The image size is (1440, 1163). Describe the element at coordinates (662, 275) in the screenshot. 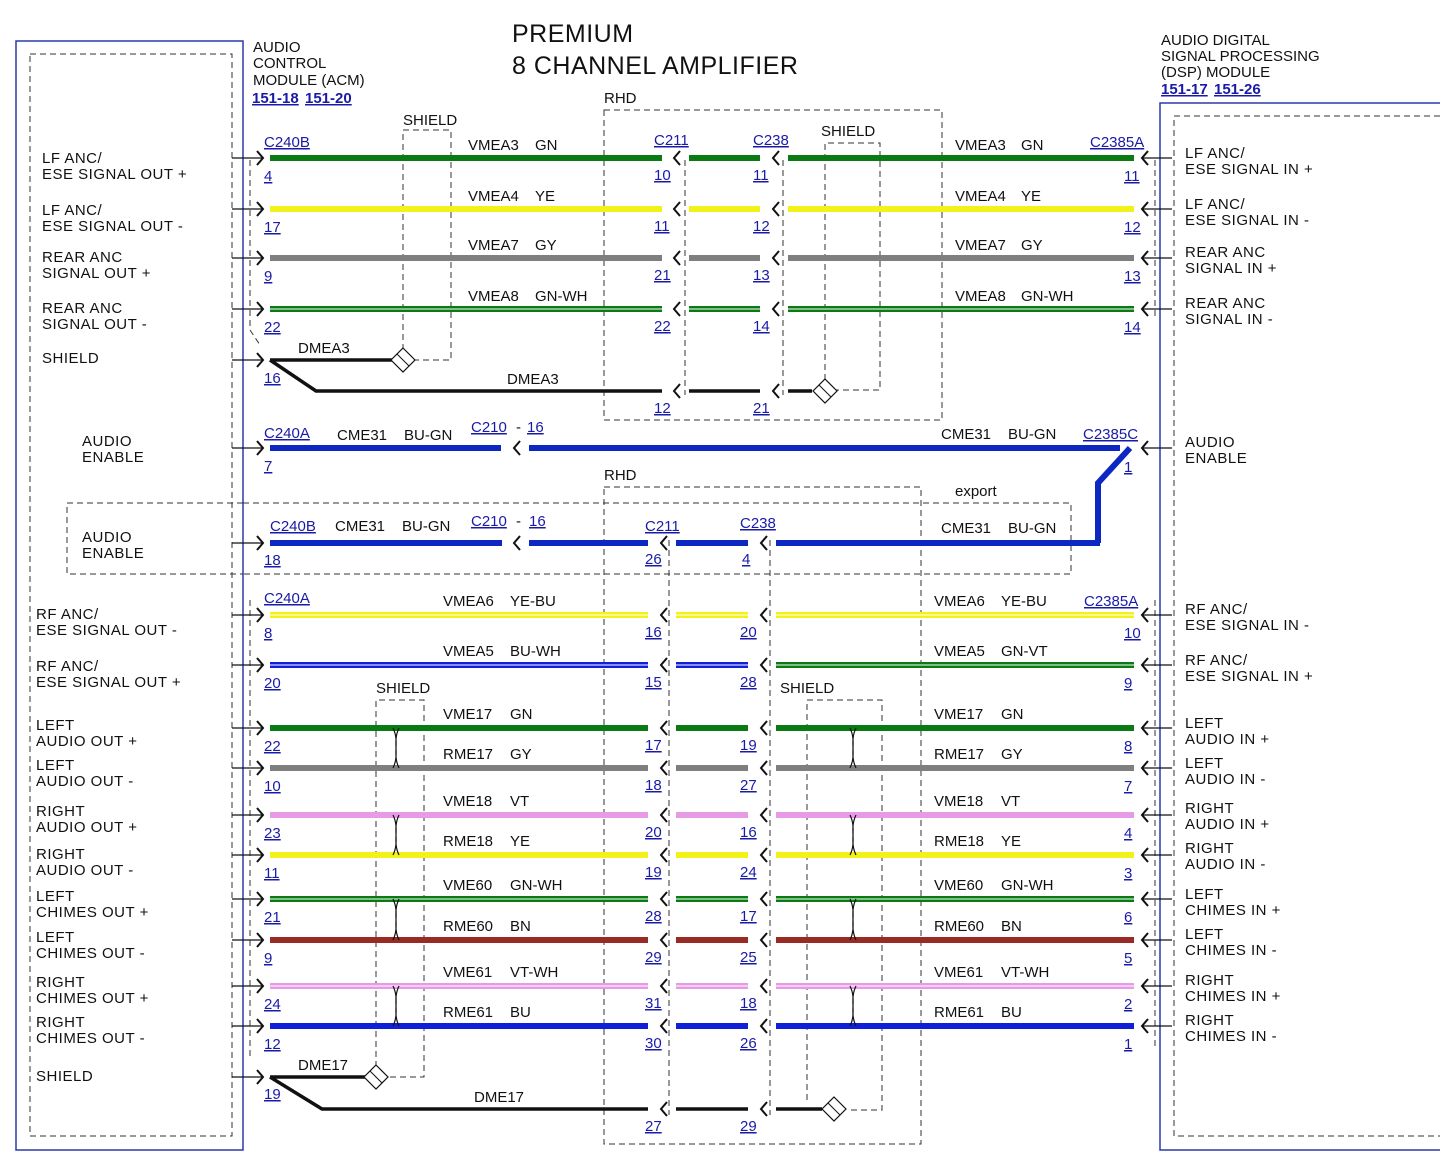

I see `circuit-vmea7-pin-c211: 21` at that location.